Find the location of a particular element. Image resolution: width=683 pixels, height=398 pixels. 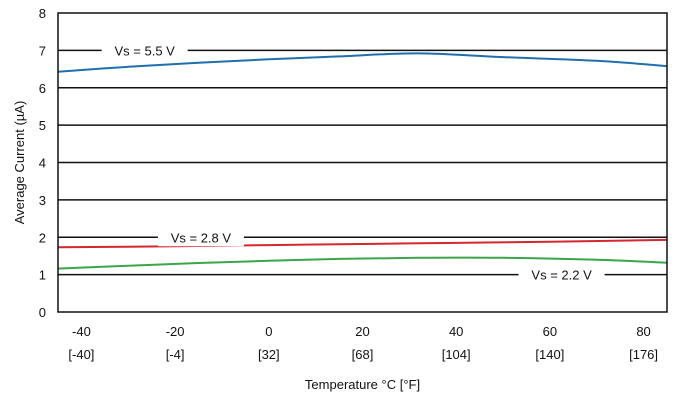

series-label-1: Vs = 5.5 V is located at coordinates (144, 50).